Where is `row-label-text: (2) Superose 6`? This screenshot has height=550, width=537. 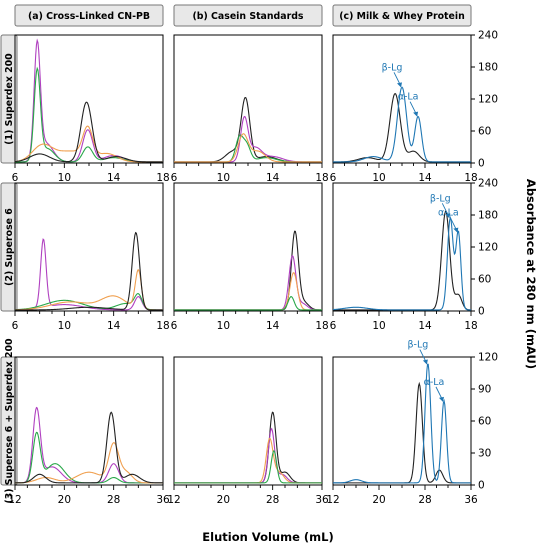 row-label-text: (2) Superose 6 is located at coordinates (9, 247).